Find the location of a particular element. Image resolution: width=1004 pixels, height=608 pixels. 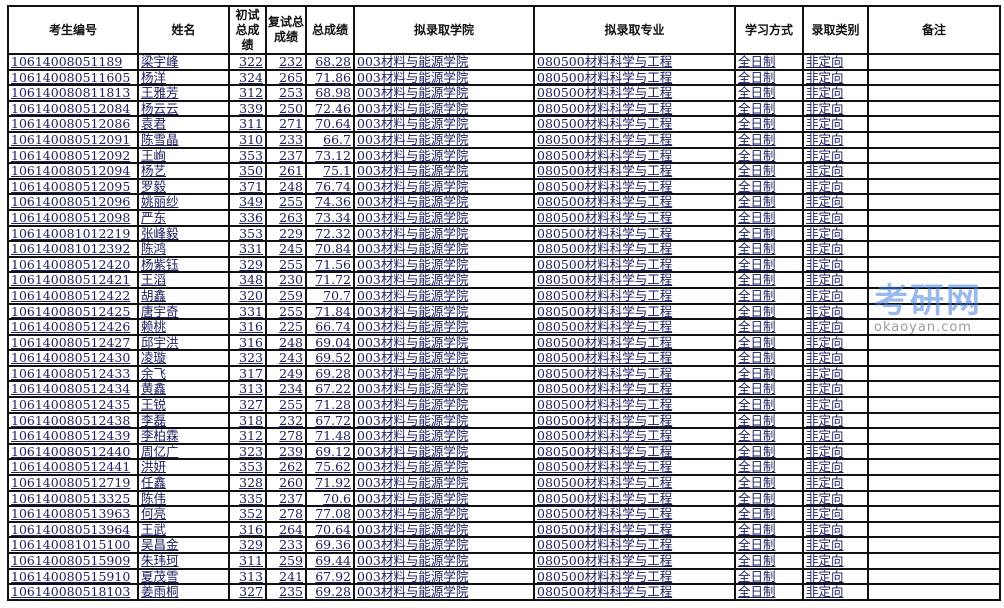

cell-total-score: 69.28 is located at coordinates (330, 592).